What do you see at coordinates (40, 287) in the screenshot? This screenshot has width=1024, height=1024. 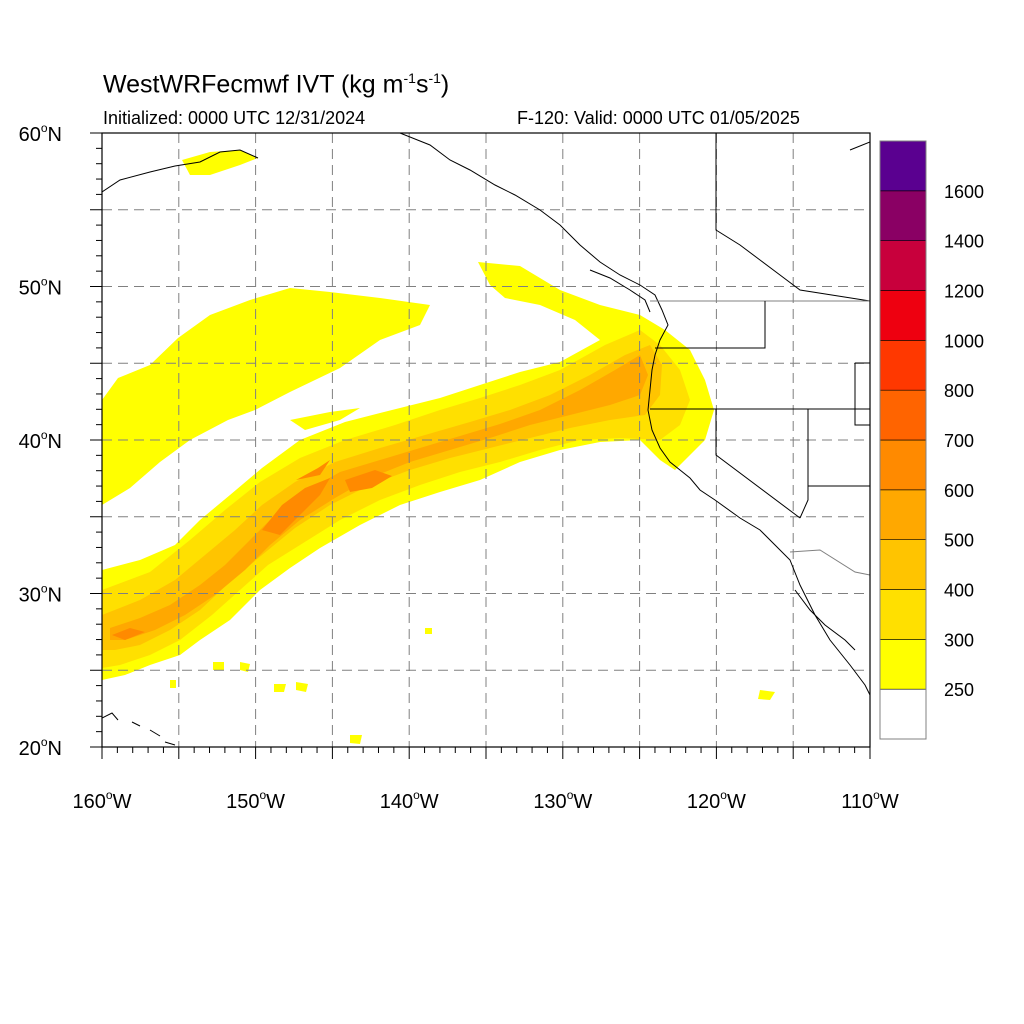 I see `lat-label: 50oN` at bounding box center [40, 287].